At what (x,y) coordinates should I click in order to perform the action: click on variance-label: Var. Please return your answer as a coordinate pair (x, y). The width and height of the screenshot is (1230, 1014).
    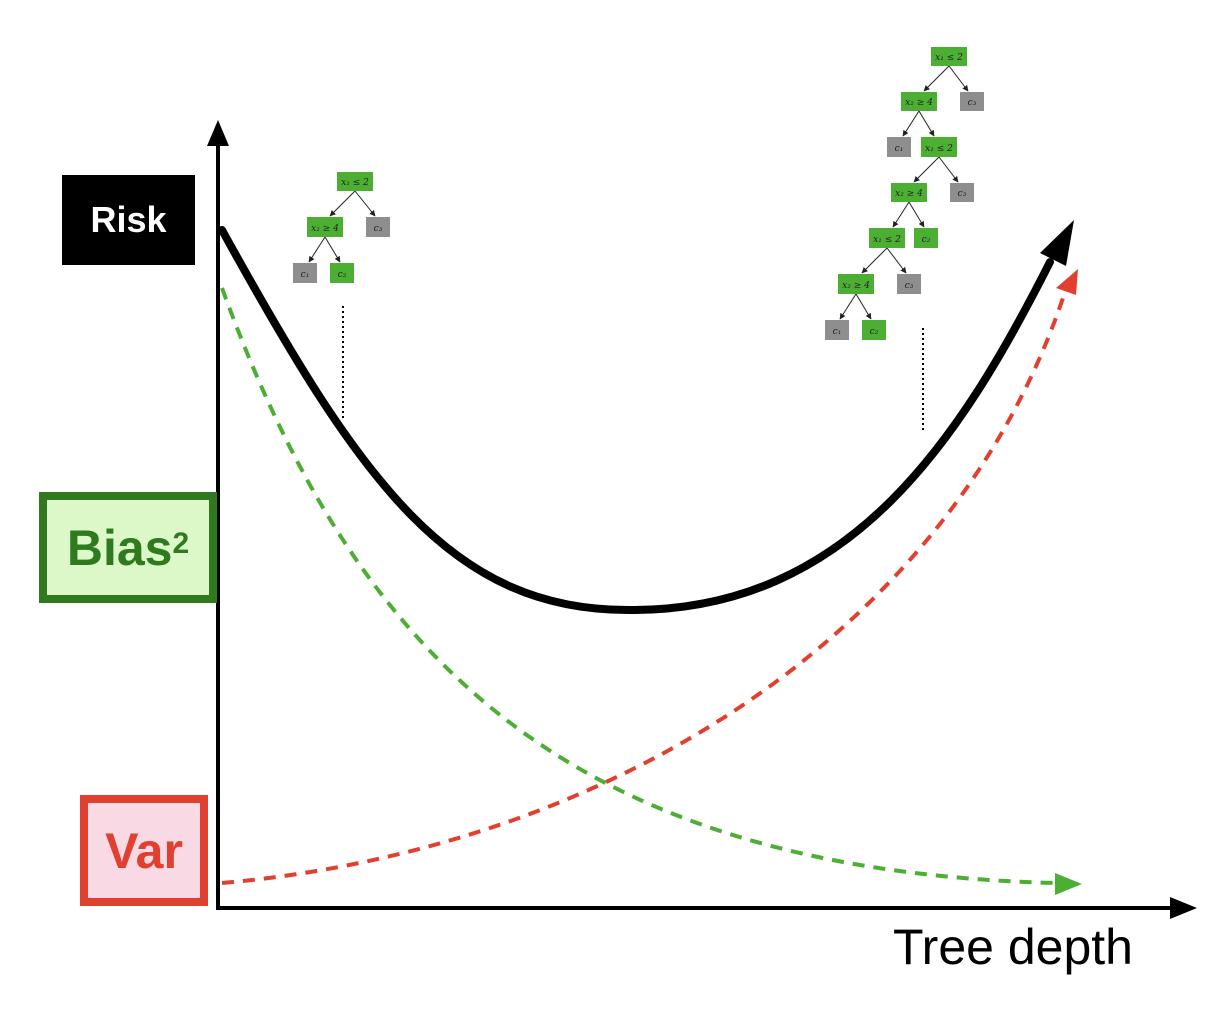
    Looking at the image, I should click on (144, 850).